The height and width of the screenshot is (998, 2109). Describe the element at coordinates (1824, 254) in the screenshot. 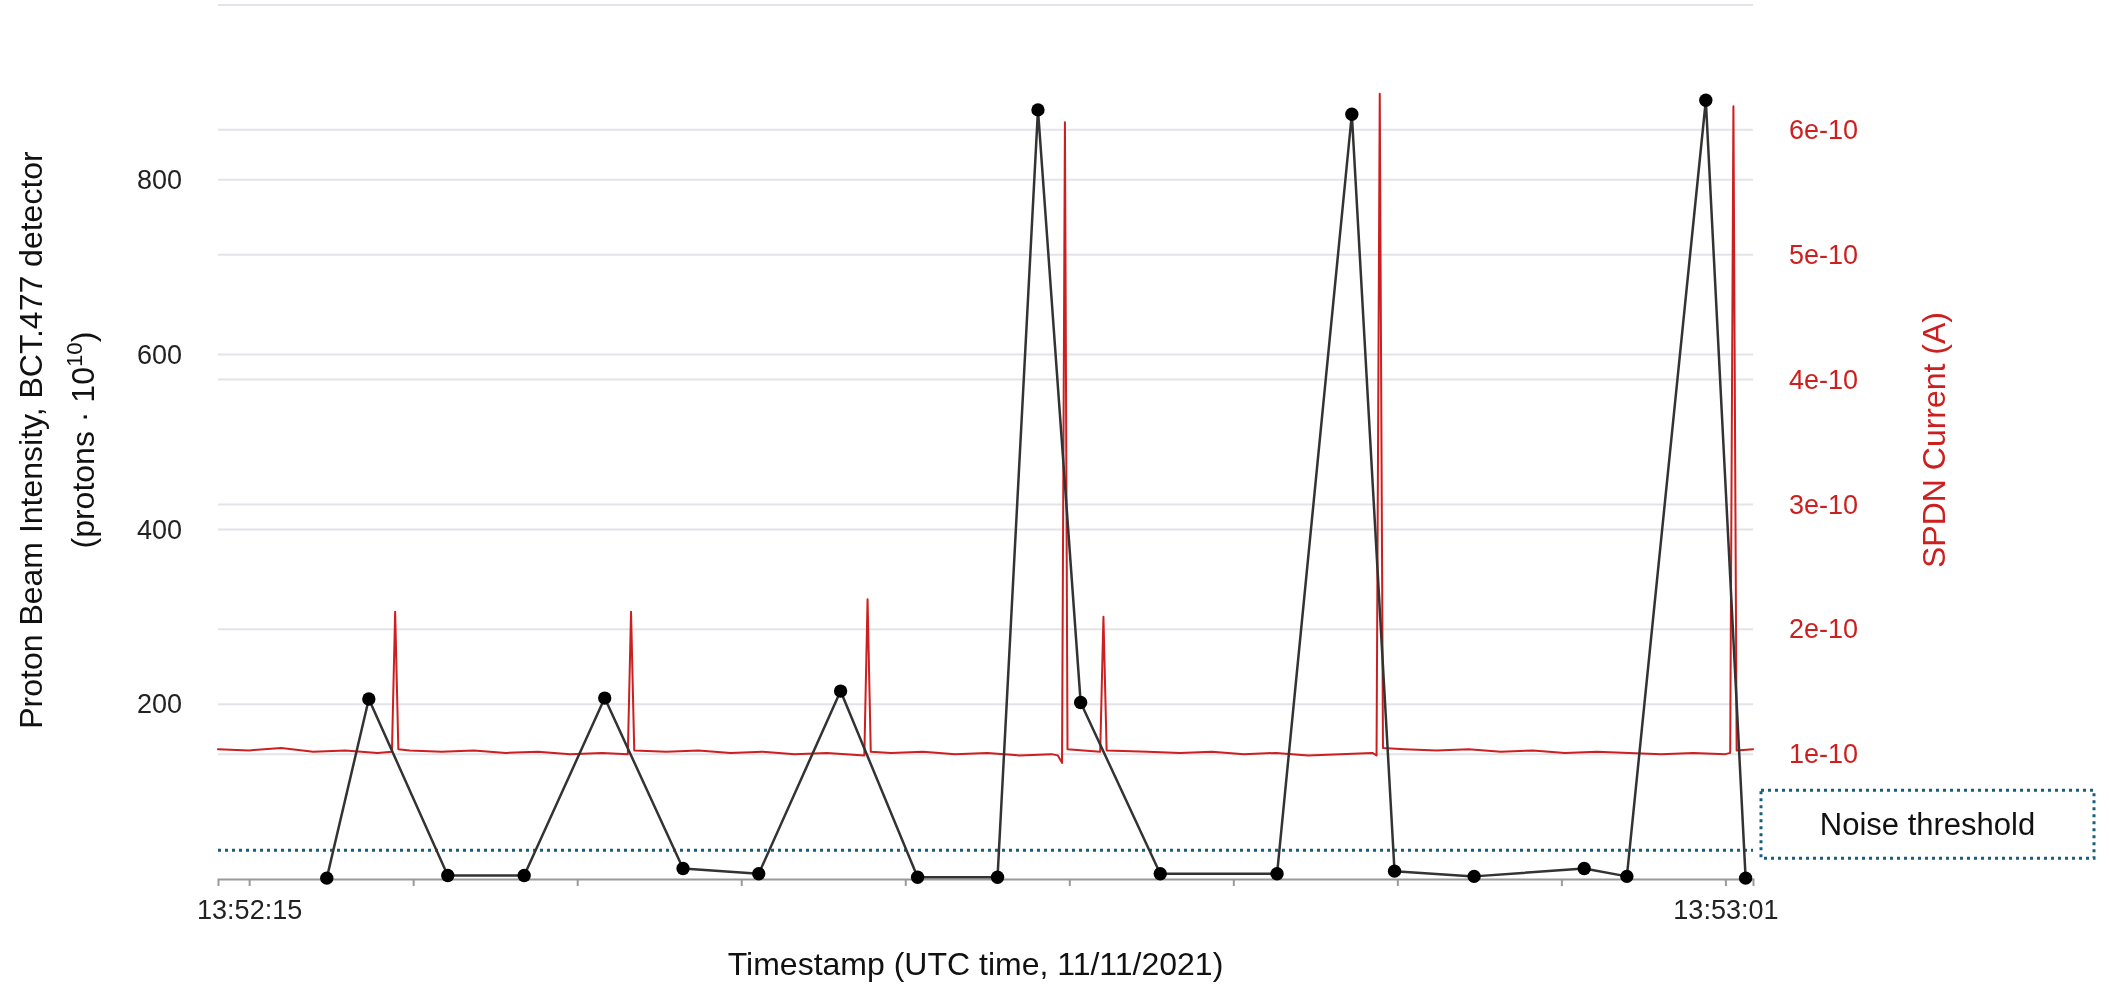

I see `y2-tick-label: 5e-10` at that location.